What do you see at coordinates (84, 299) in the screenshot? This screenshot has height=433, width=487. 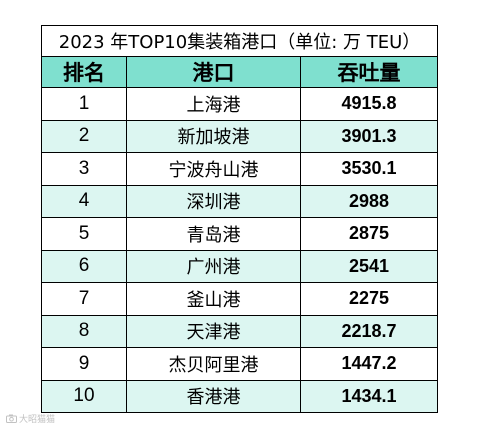 I see `rank-cell: 7` at bounding box center [84, 299].